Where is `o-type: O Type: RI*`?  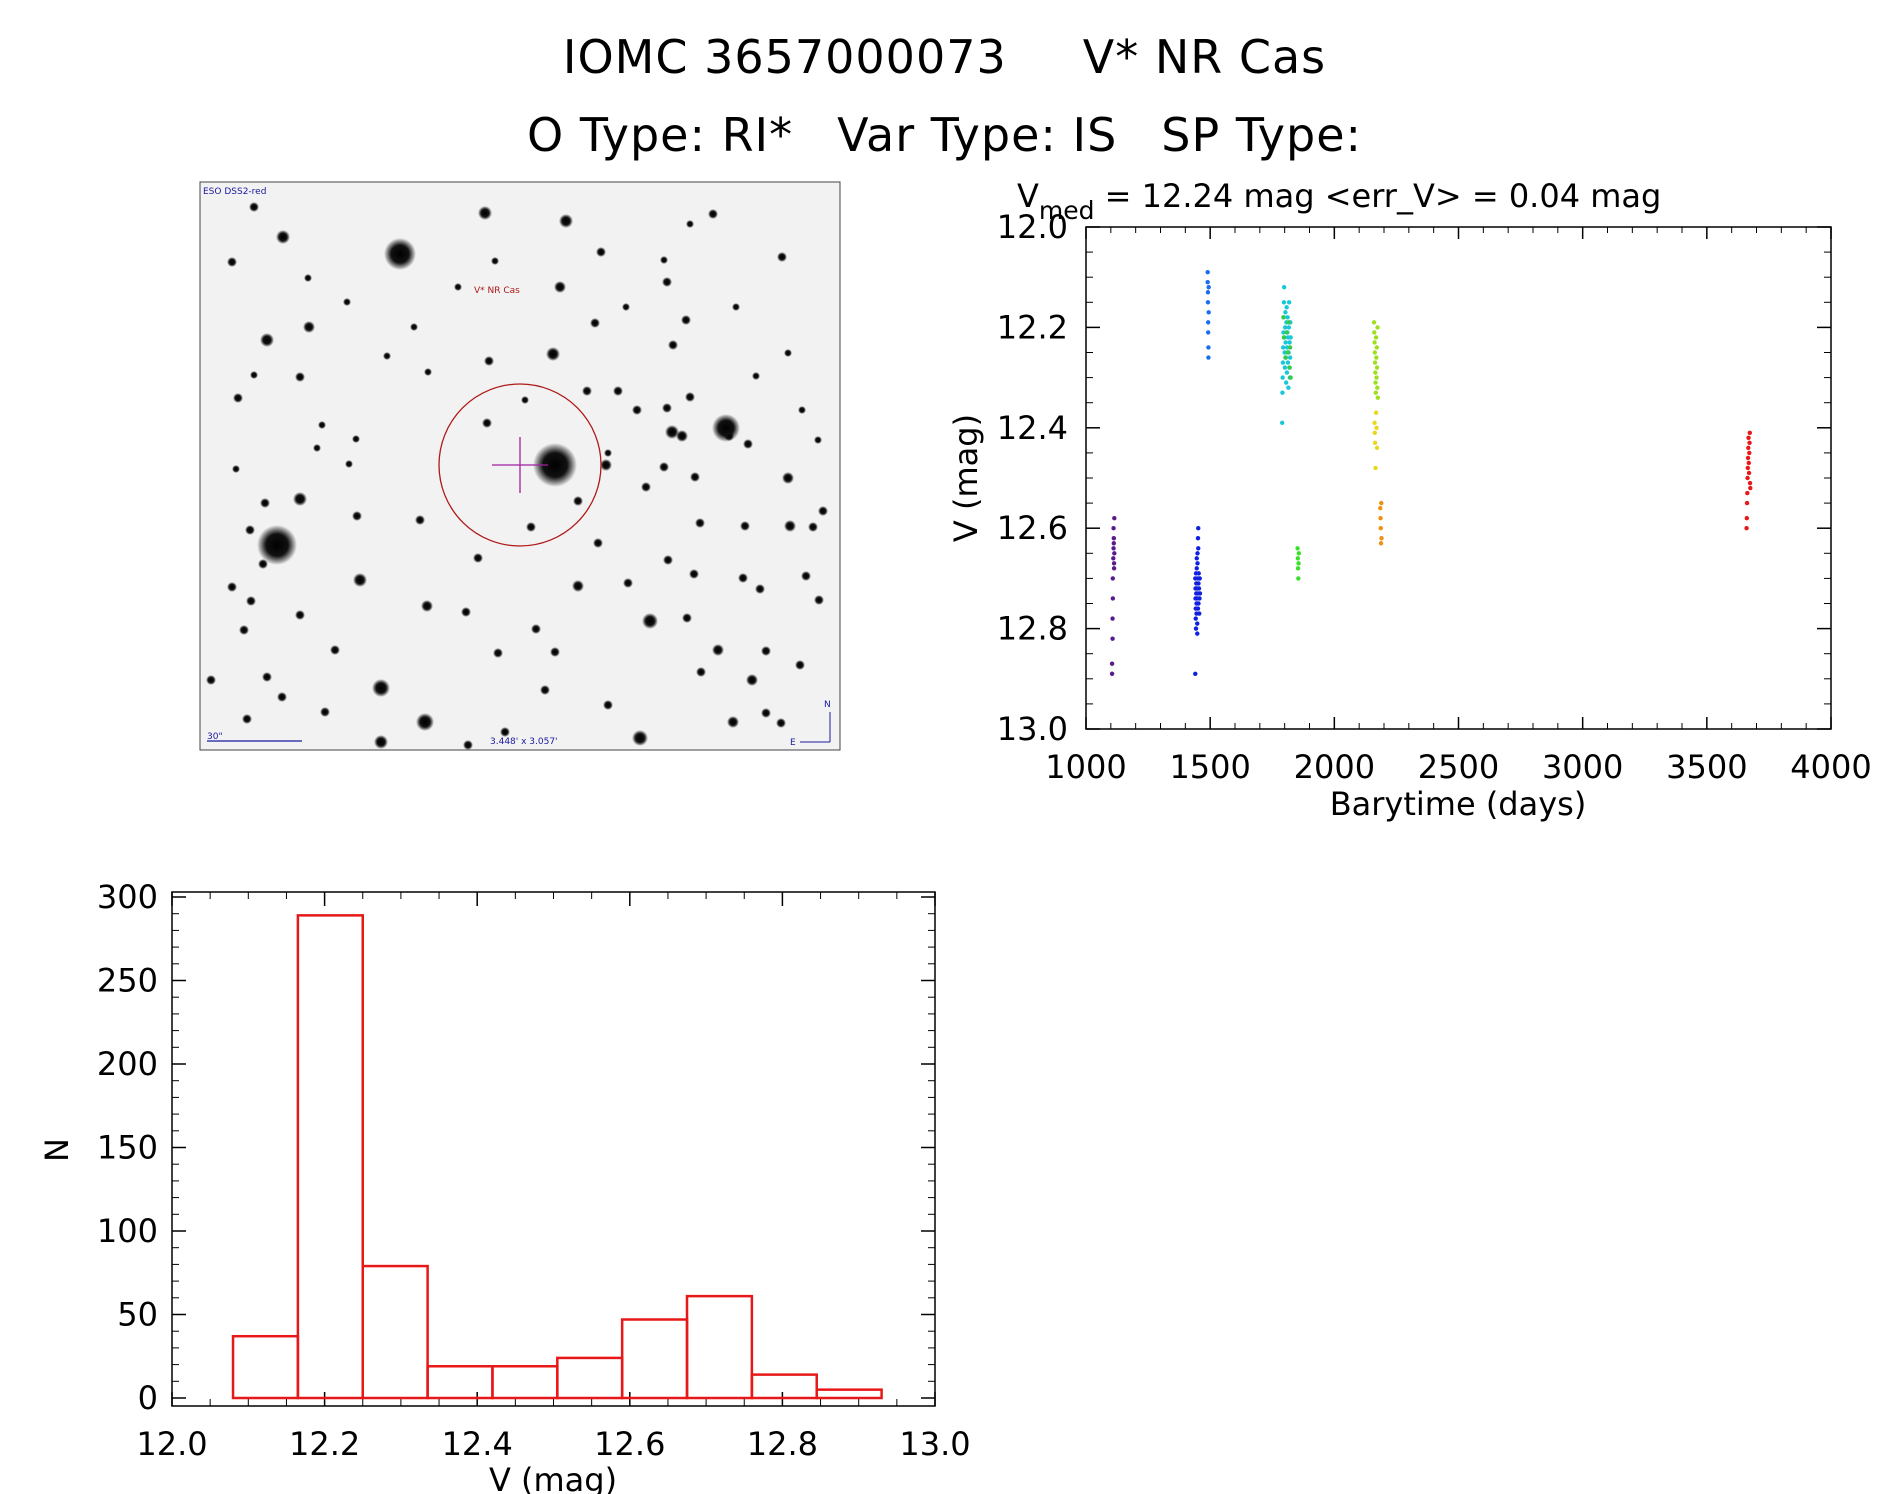 o-type: O Type: RI* is located at coordinates (660, 135).